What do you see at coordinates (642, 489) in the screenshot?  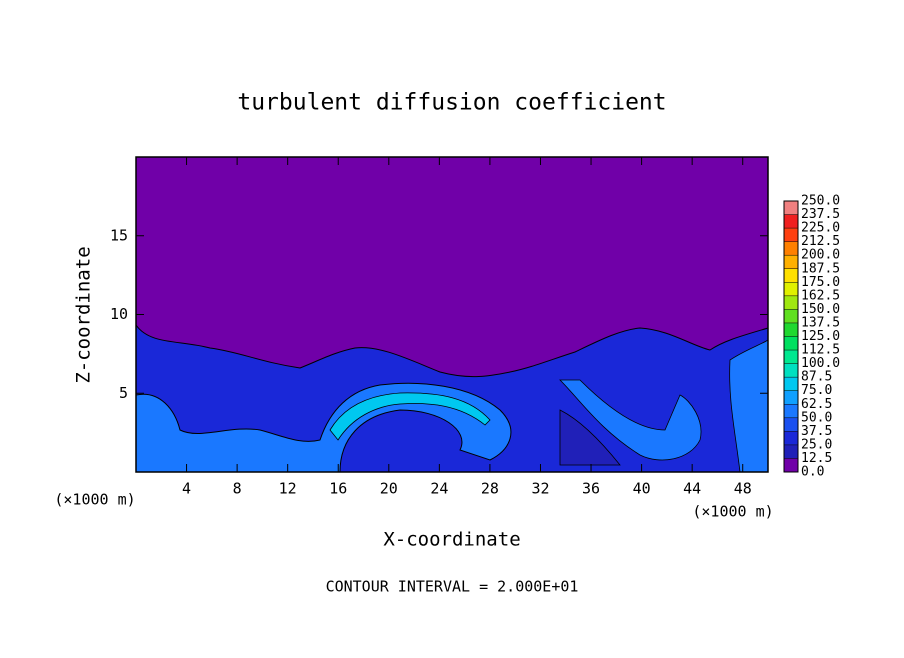 I see `x-tick-label: 40` at bounding box center [642, 489].